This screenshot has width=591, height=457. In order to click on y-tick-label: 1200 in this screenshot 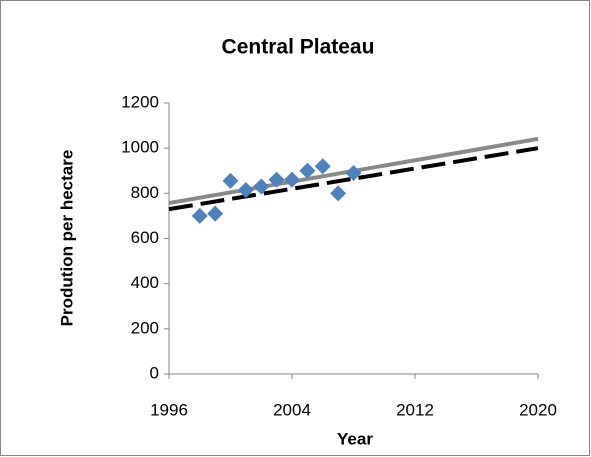, I will do `click(140, 101)`.